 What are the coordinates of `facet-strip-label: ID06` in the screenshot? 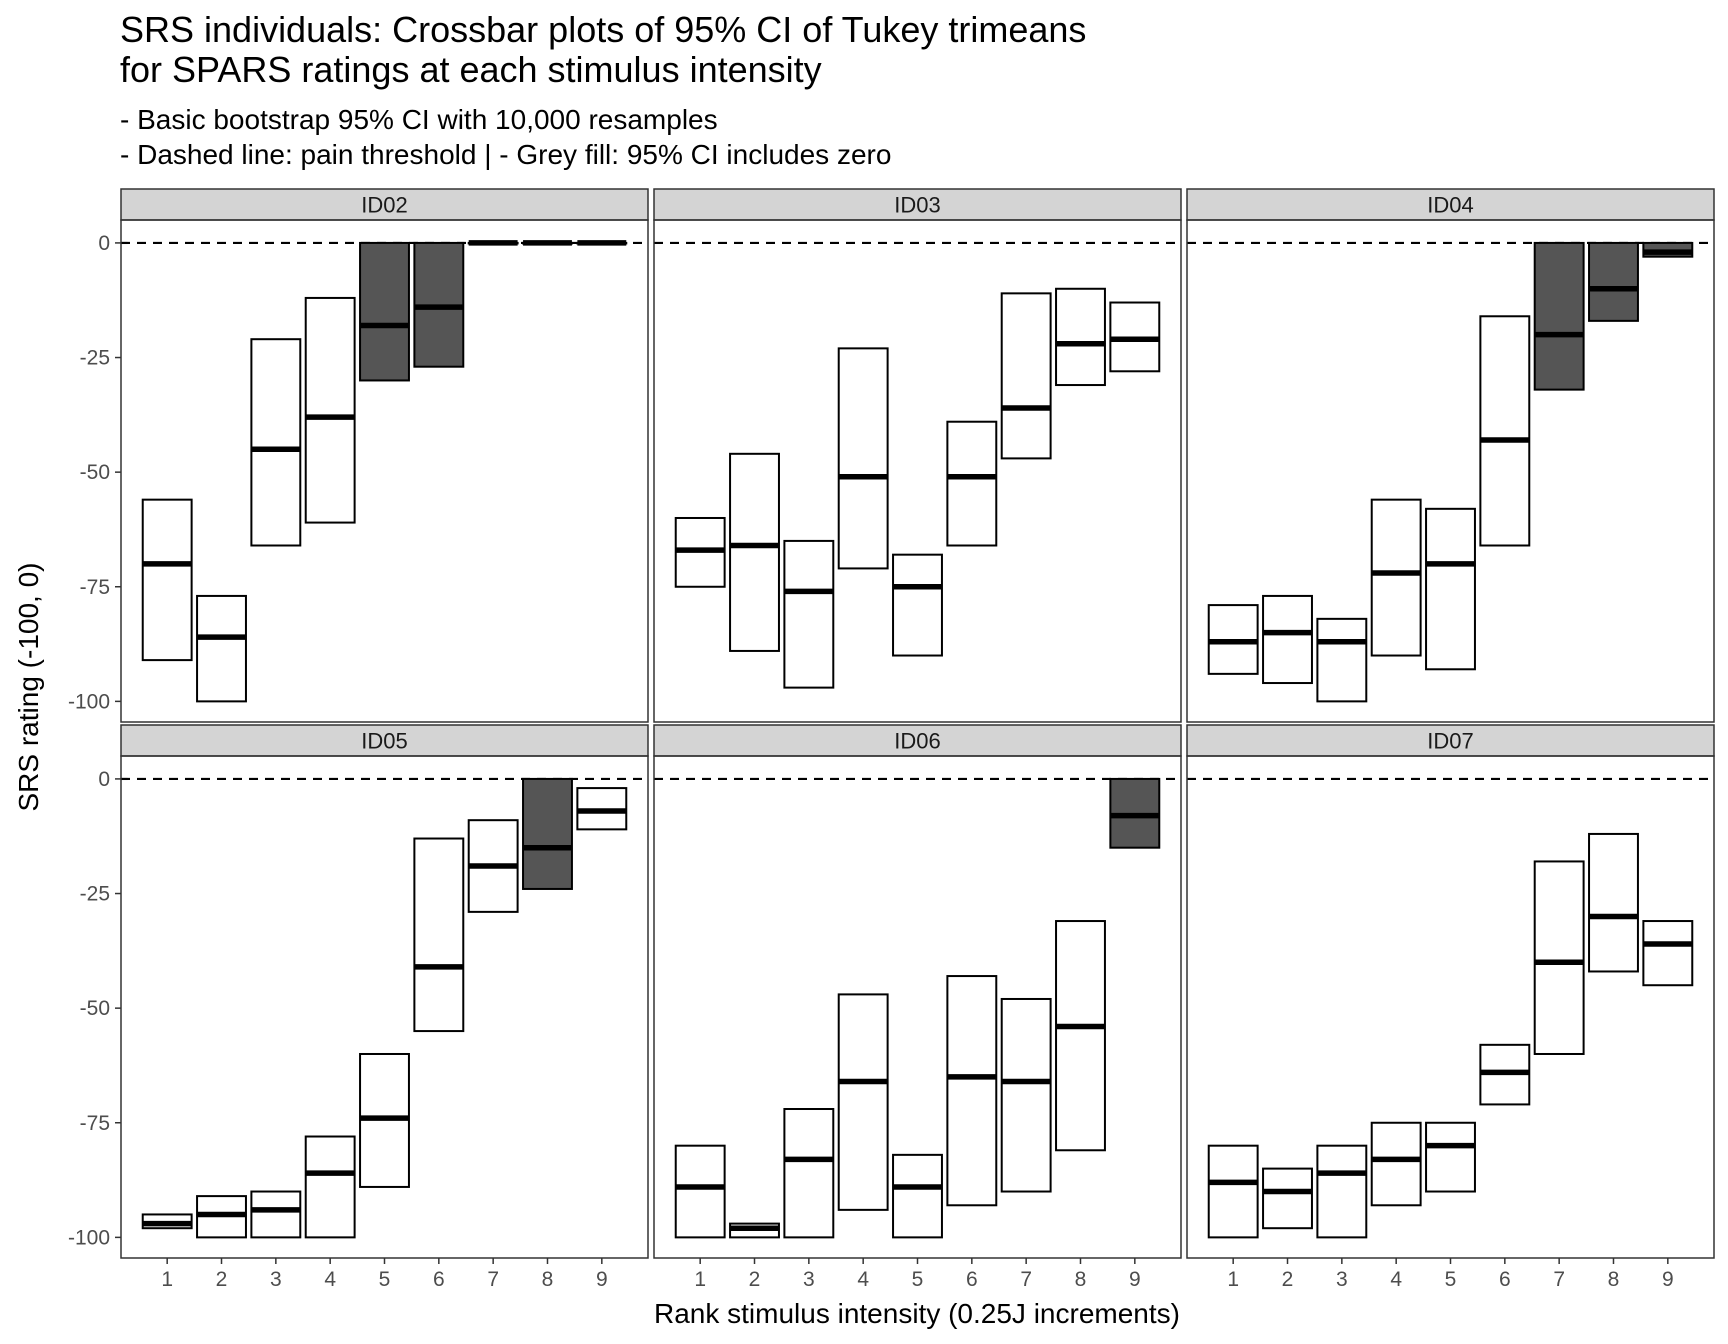 It's located at (917, 741).